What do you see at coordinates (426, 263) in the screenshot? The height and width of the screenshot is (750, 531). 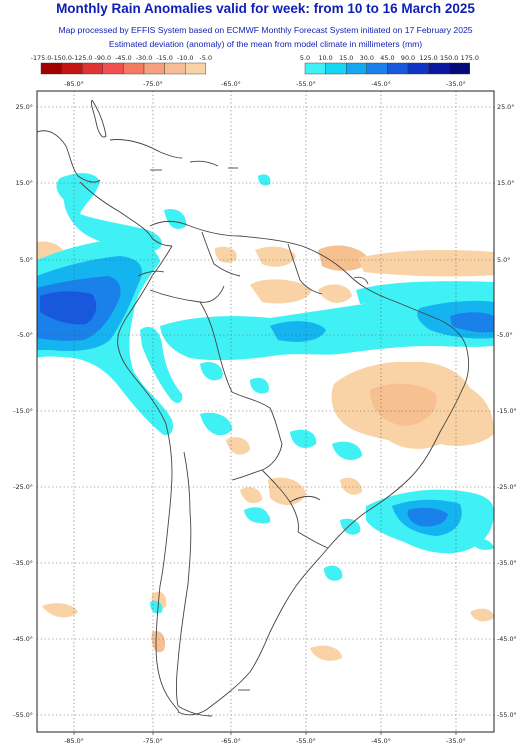 I see `dry-area-atlantic-band` at bounding box center [426, 263].